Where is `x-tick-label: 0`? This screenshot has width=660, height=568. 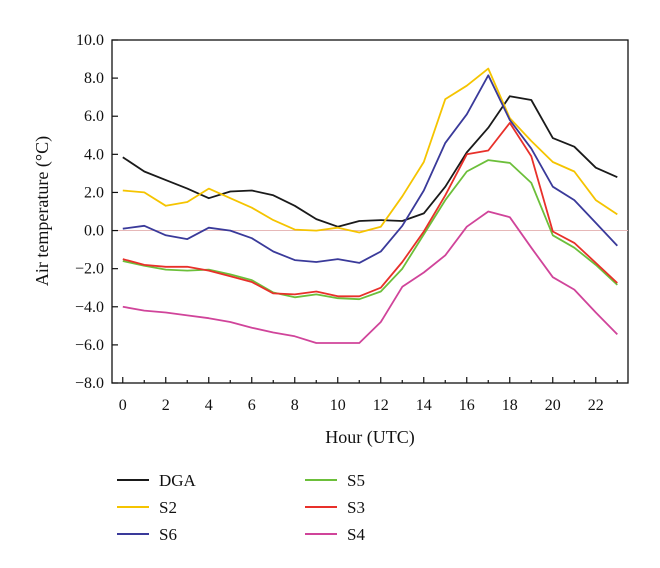 x-tick-label: 0 is located at coordinates (123, 405).